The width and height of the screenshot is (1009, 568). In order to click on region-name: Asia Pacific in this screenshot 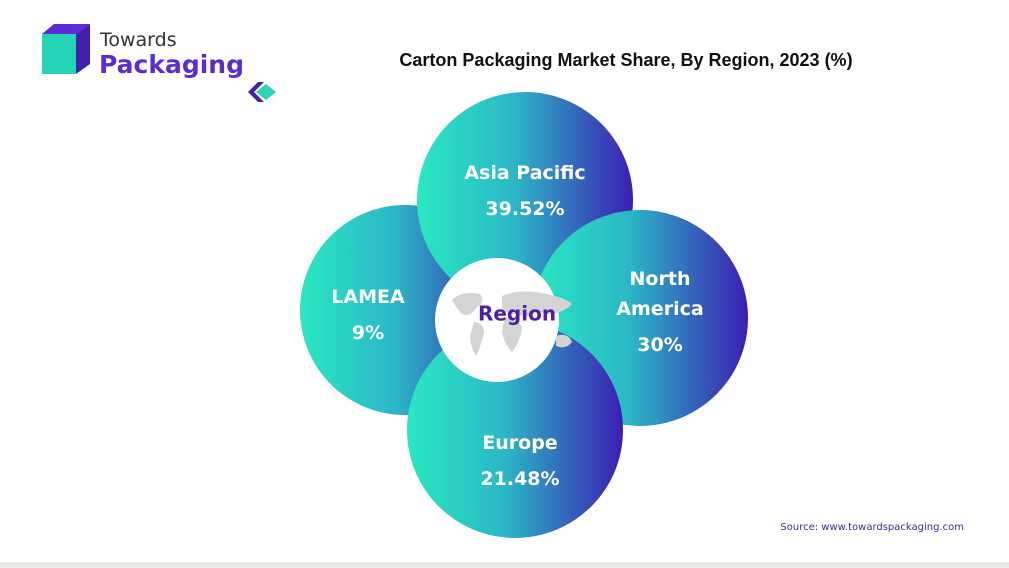, I will do `click(525, 173)`.